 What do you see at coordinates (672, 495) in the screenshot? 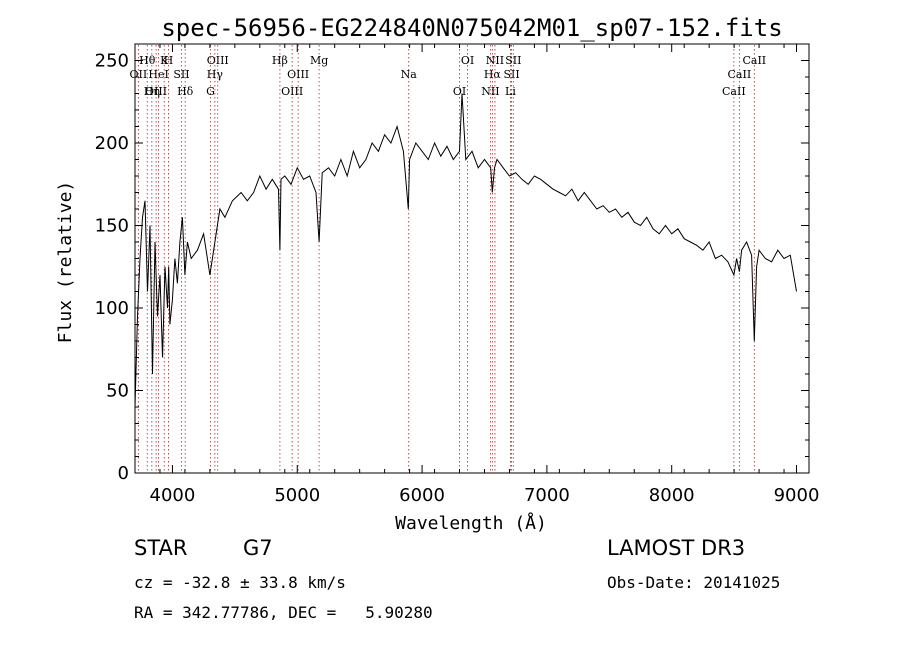
I see `x-tick-label-4: 8000` at bounding box center [672, 495].